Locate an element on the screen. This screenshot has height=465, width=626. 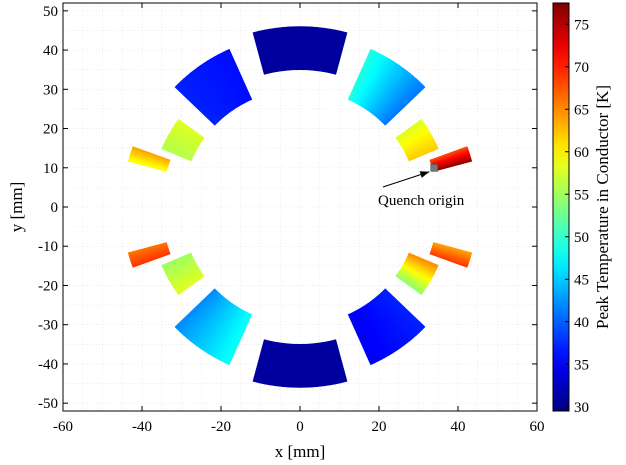
quench-origin-marker is located at coordinates (434, 167).